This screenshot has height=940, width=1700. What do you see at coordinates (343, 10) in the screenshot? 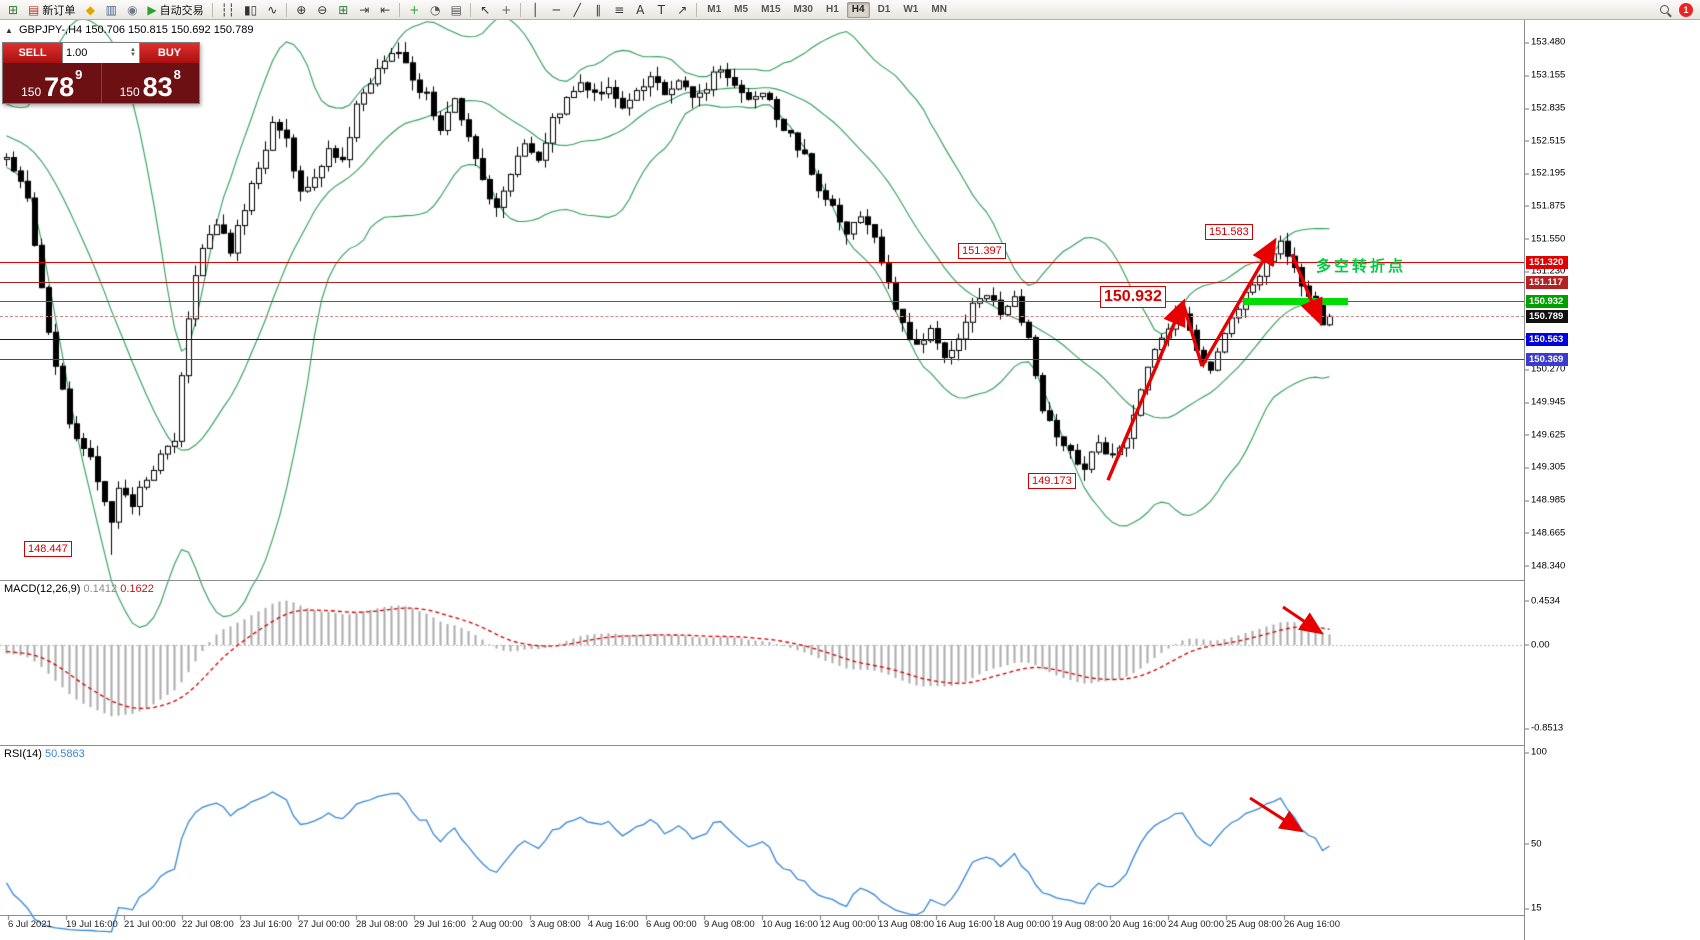
I see `tile-windows-button: ⊞` at bounding box center [343, 10].